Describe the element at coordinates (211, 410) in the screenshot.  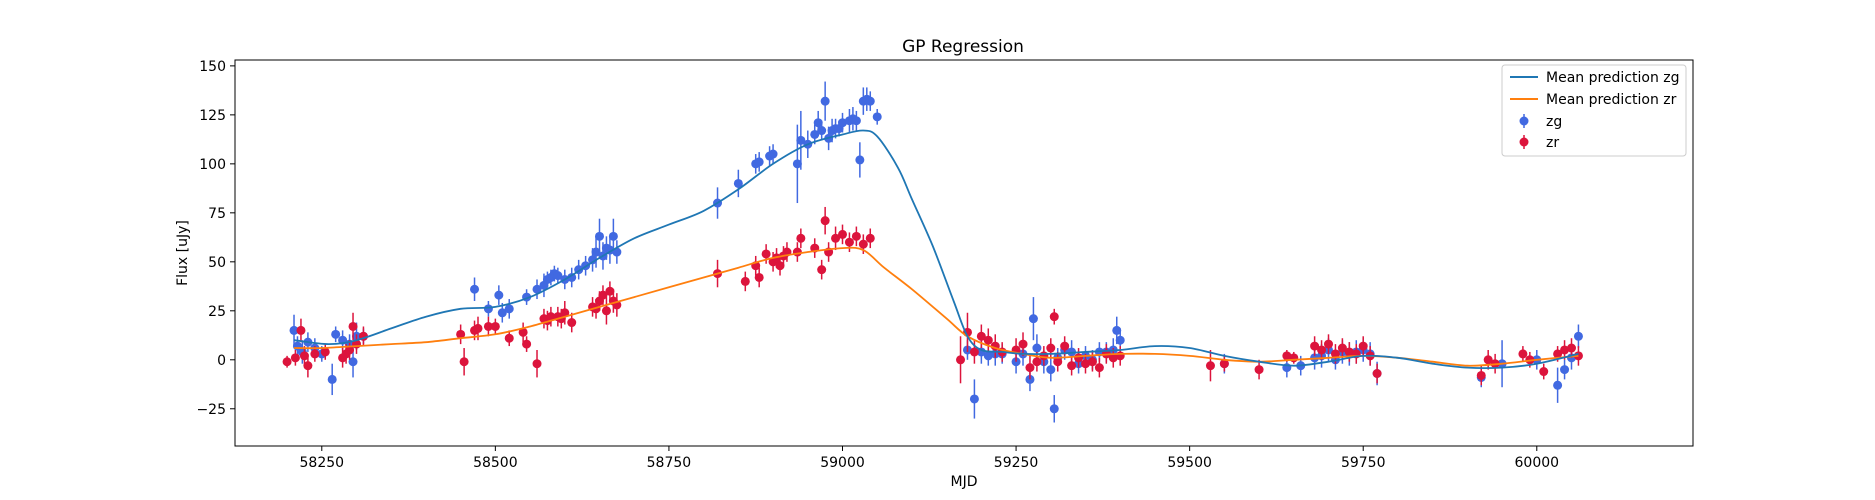
I see `y-tick-label: −25` at that location.